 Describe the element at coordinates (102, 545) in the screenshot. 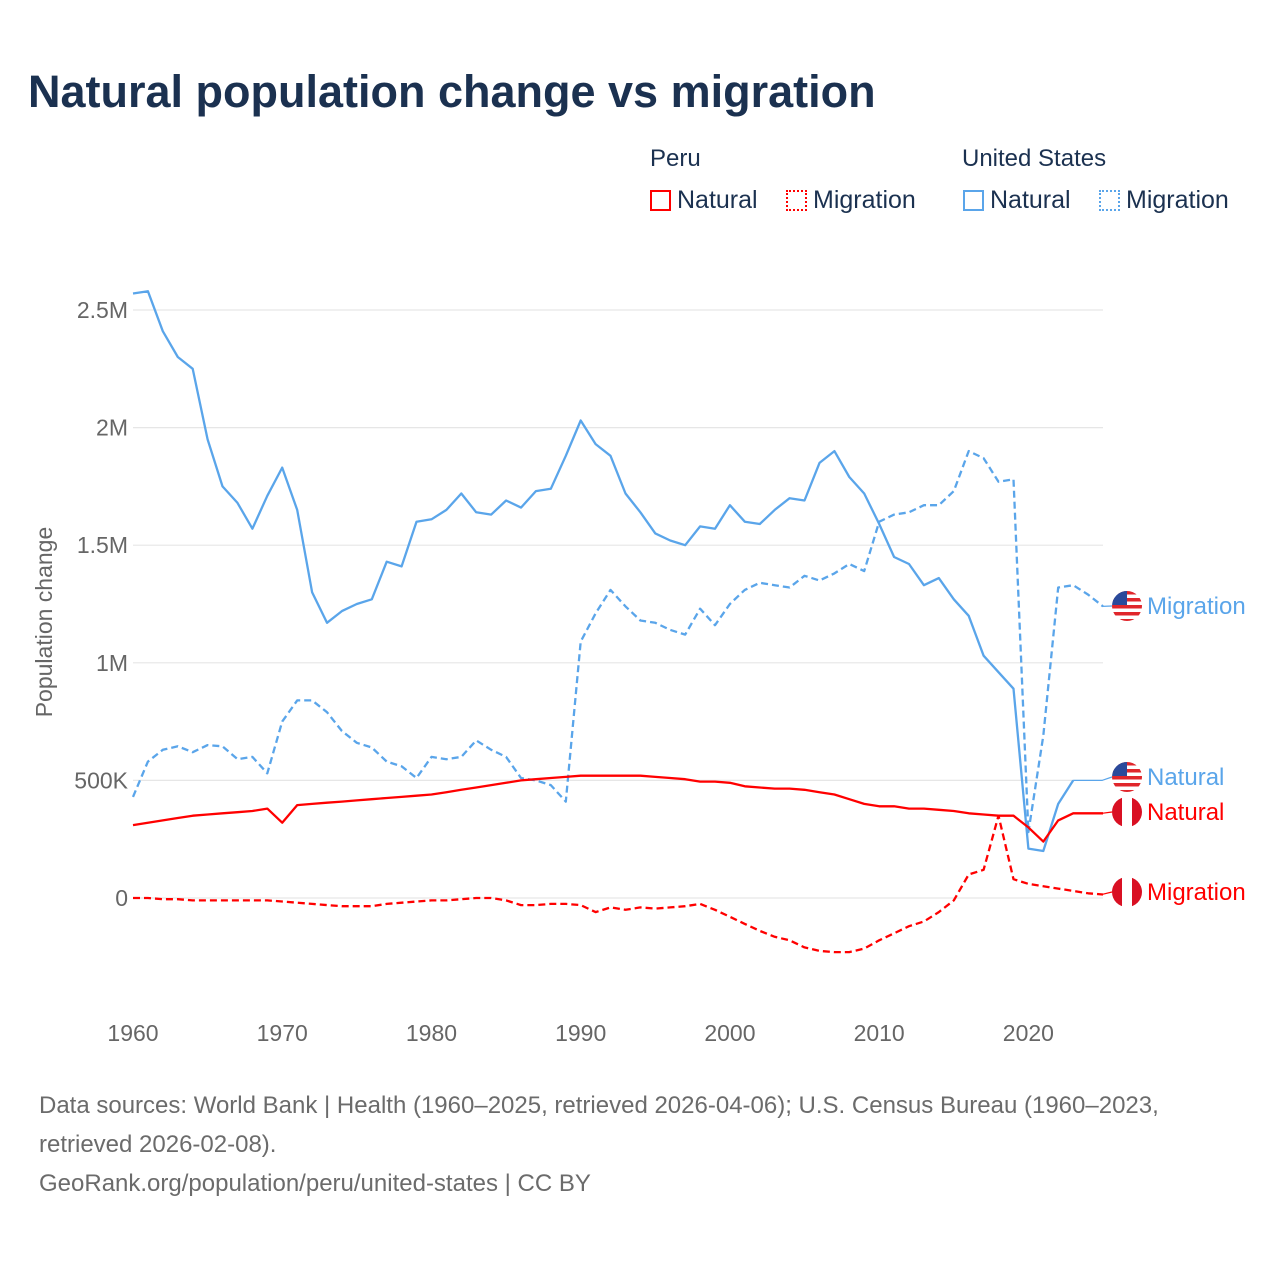

I see `y-tick-label: 1.5M` at that location.